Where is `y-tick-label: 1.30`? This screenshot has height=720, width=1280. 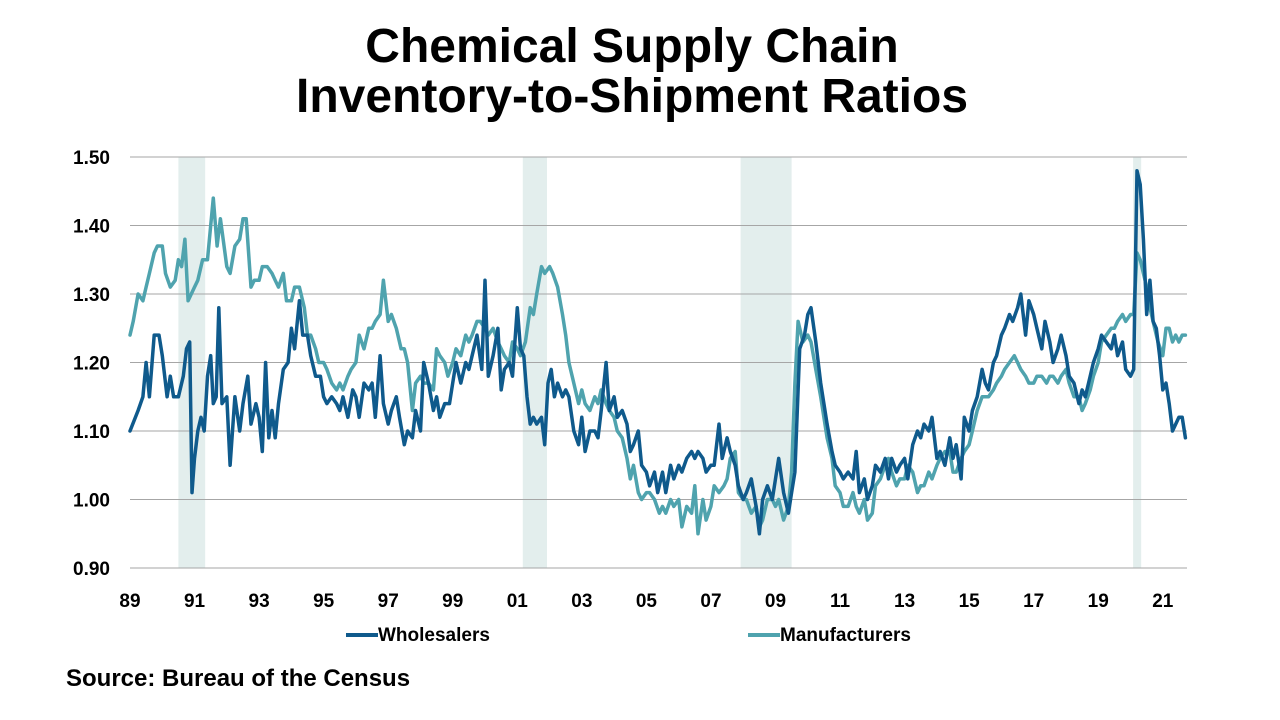 y-tick-label: 1.30 is located at coordinates (91, 295).